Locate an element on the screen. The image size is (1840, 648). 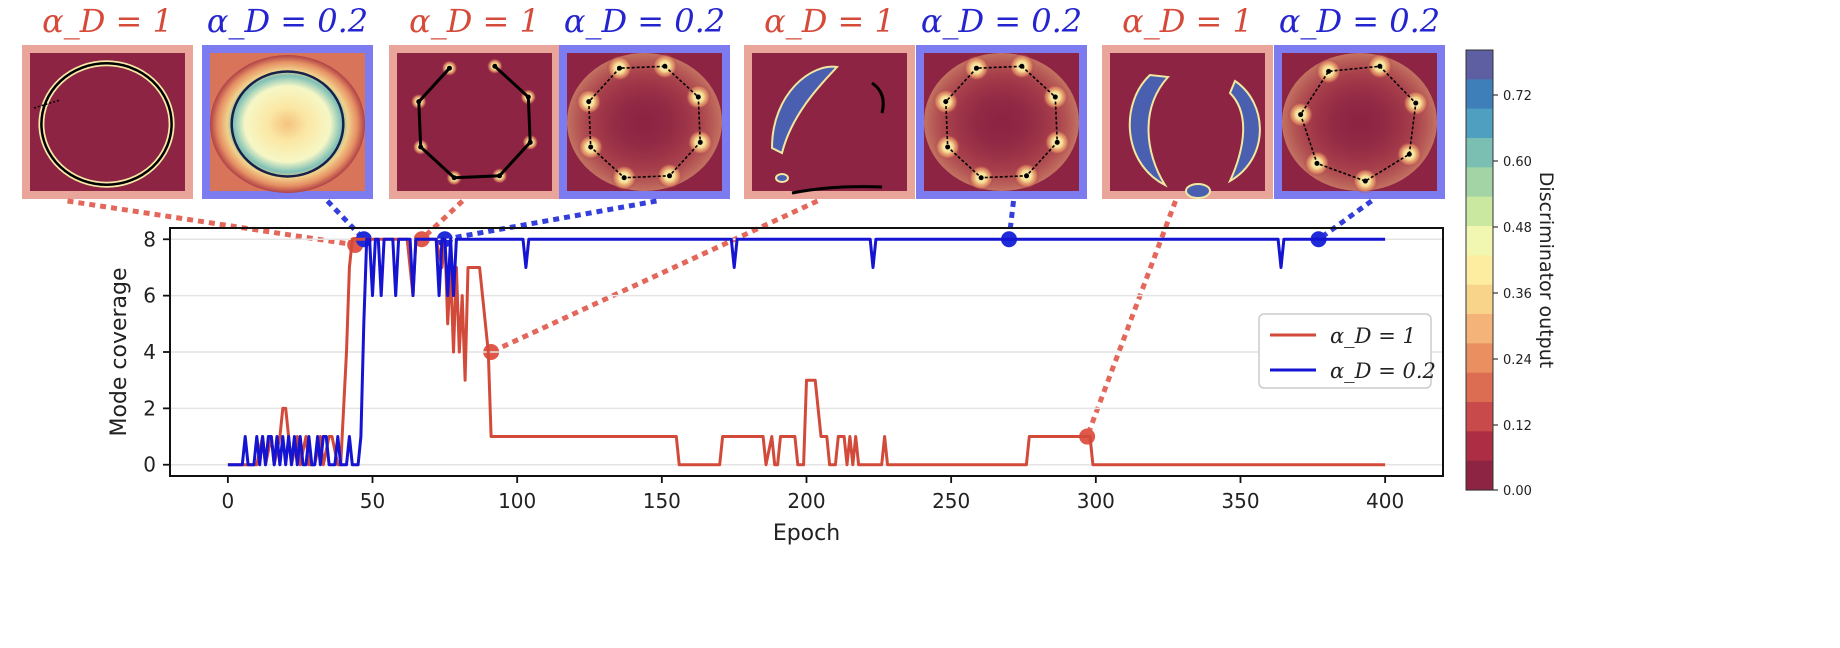
colorbar-tick-label: 0.36 is located at coordinates (1517, 294).